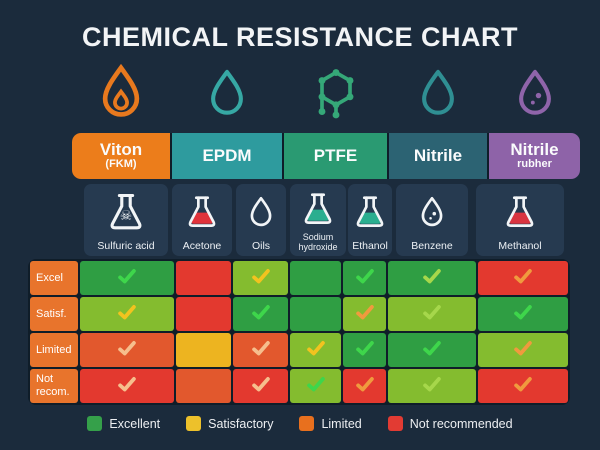 The width and height of the screenshot is (600, 450). What do you see at coordinates (54, 278) in the screenshot?
I see `row-label: Excel` at bounding box center [54, 278].